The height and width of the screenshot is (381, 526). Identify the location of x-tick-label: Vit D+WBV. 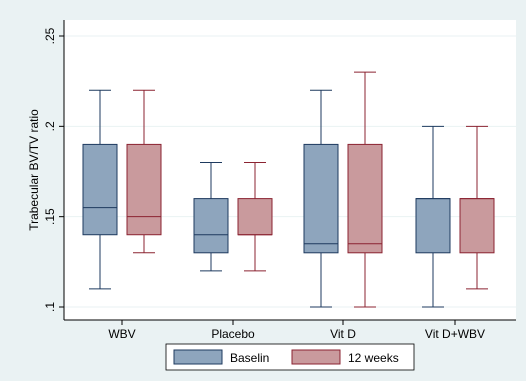
(455, 334).